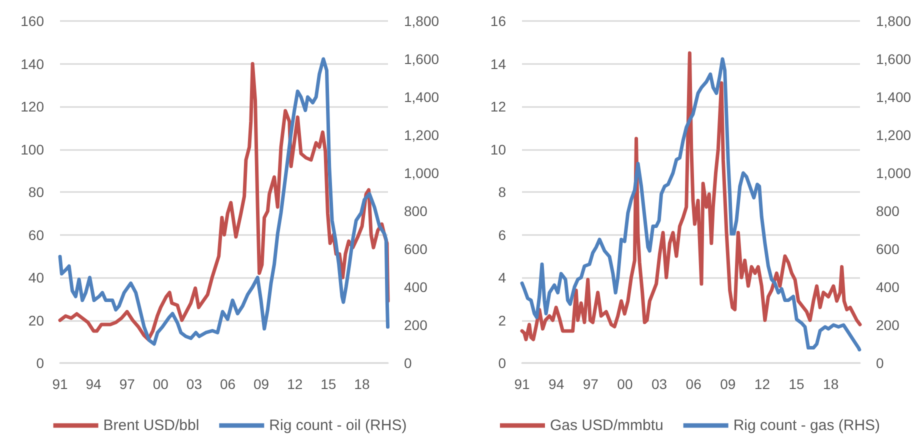 The width and height of the screenshot is (920, 440). Describe the element at coordinates (502, 320) in the screenshot. I see `y-tick-label: 2` at that location.